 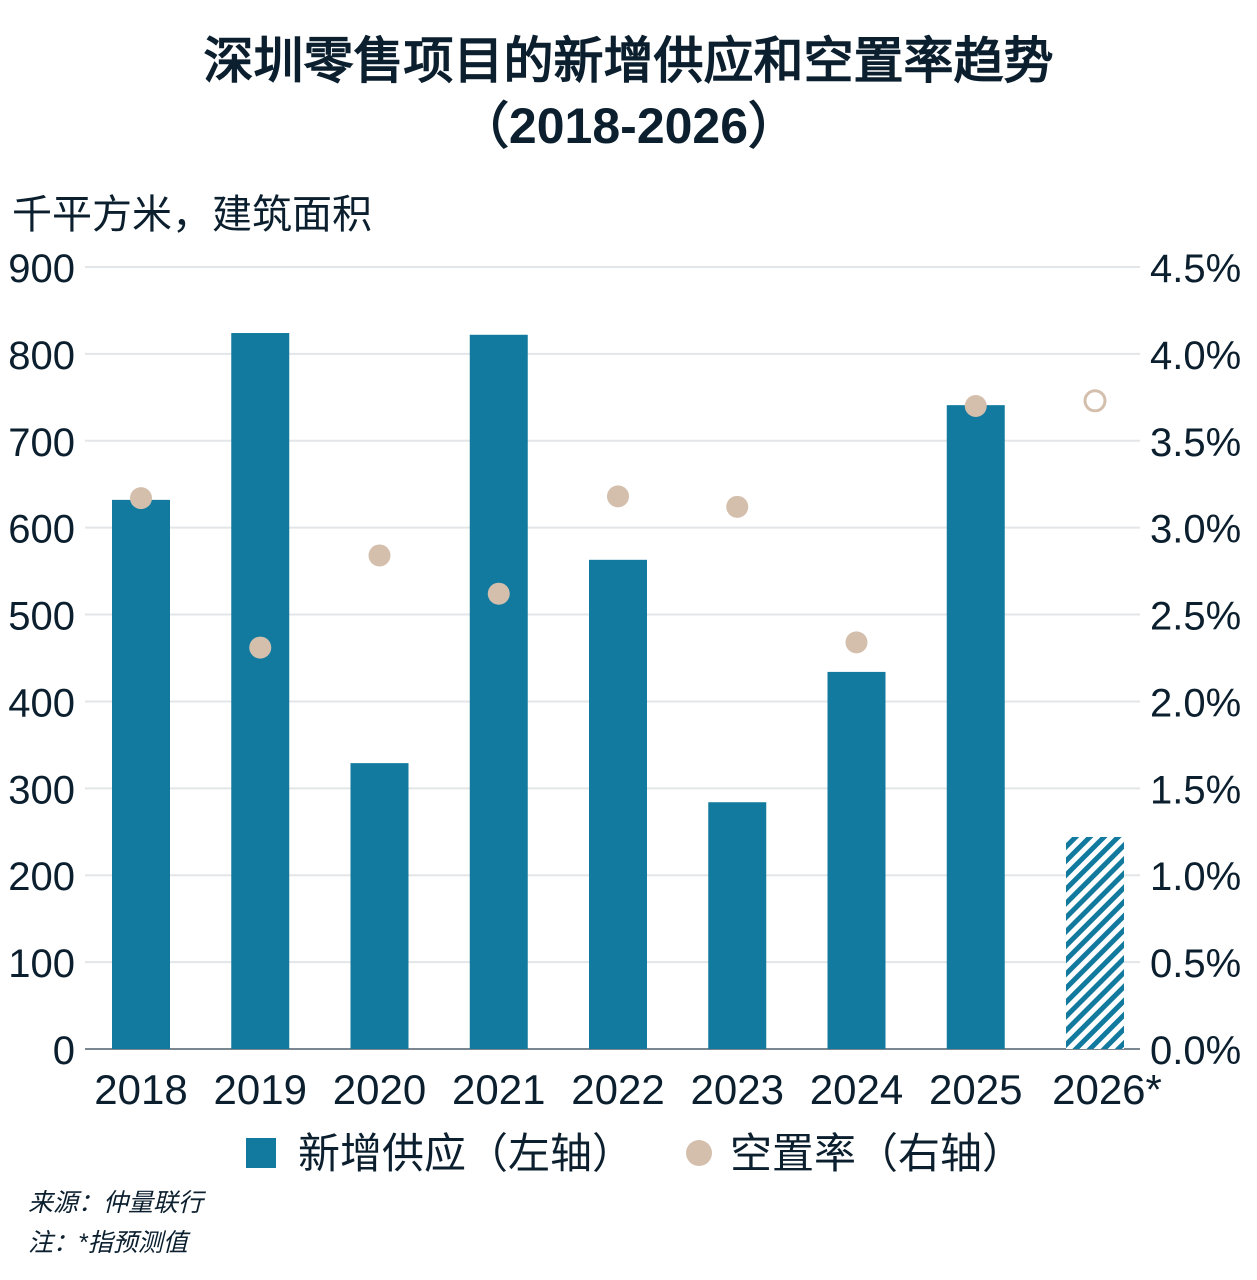 What do you see at coordinates (41, 703) in the screenshot?
I see `y-tick-label: 400` at bounding box center [41, 703].